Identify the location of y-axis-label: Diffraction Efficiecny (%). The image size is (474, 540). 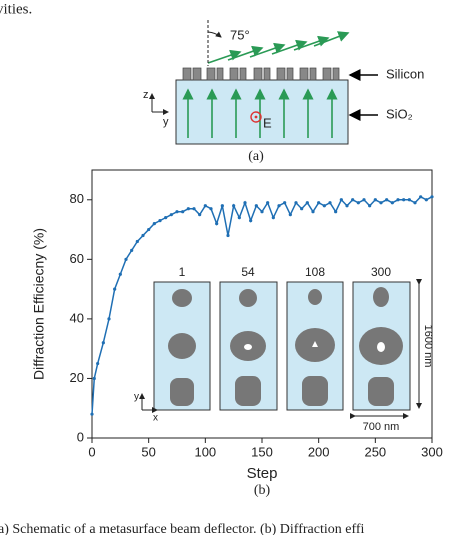
(39, 304).